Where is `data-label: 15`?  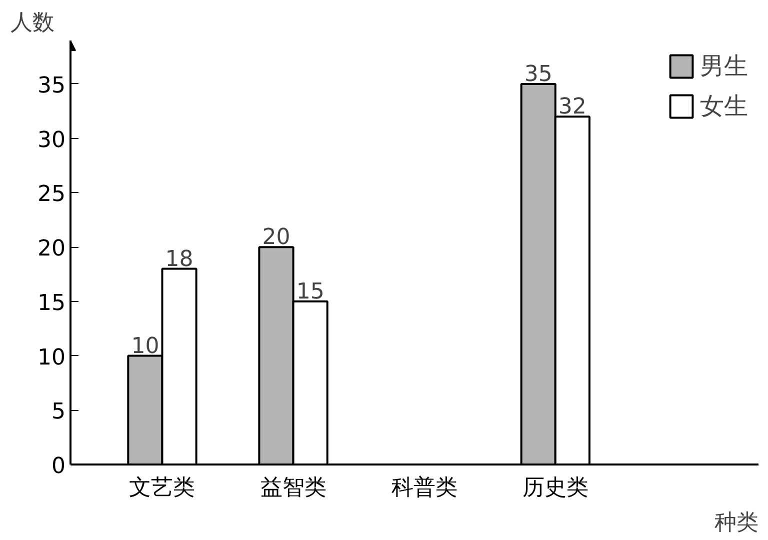
data-label: 15 is located at coordinates (310, 291).